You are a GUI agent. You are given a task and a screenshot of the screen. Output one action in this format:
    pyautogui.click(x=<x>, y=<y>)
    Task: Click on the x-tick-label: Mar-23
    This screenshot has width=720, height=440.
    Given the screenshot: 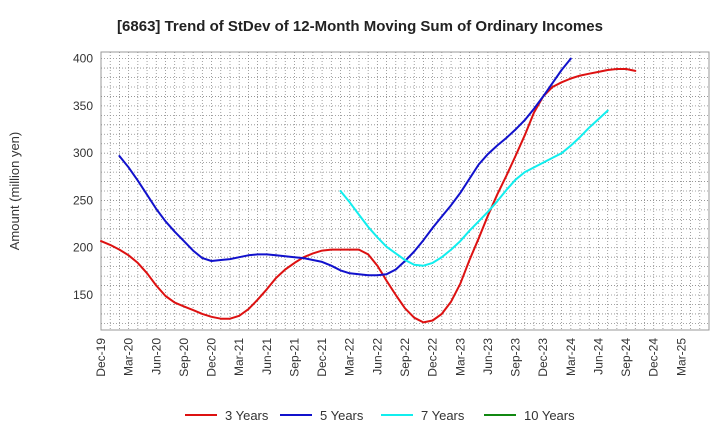 What is the action you would take?
    pyautogui.click(x=460, y=357)
    